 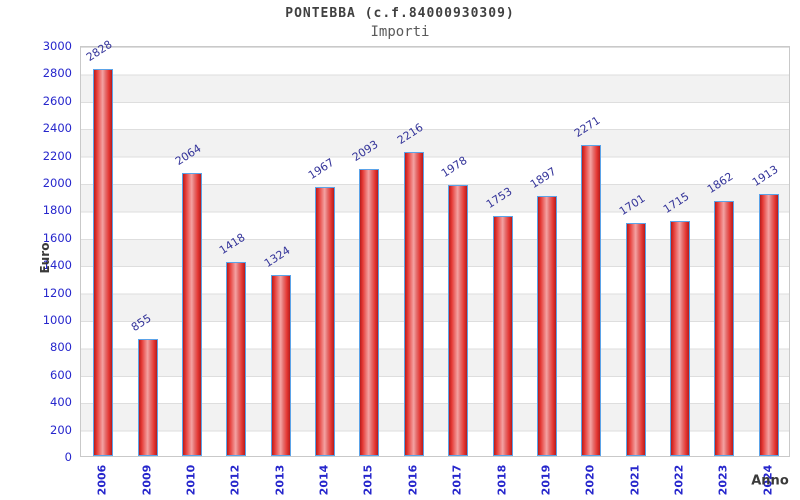 I want to click on bar-2016, so click(x=413, y=304).